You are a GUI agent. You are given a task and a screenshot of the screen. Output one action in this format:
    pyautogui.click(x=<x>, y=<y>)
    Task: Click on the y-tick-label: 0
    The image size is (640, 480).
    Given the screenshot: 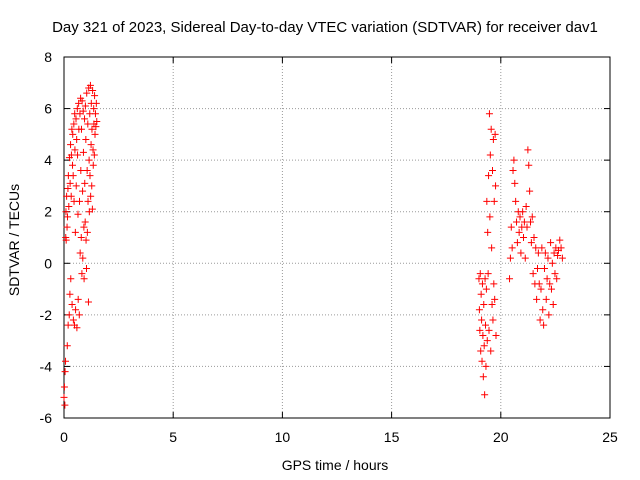 What is the action you would take?
    pyautogui.click(x=48, y=263)
    